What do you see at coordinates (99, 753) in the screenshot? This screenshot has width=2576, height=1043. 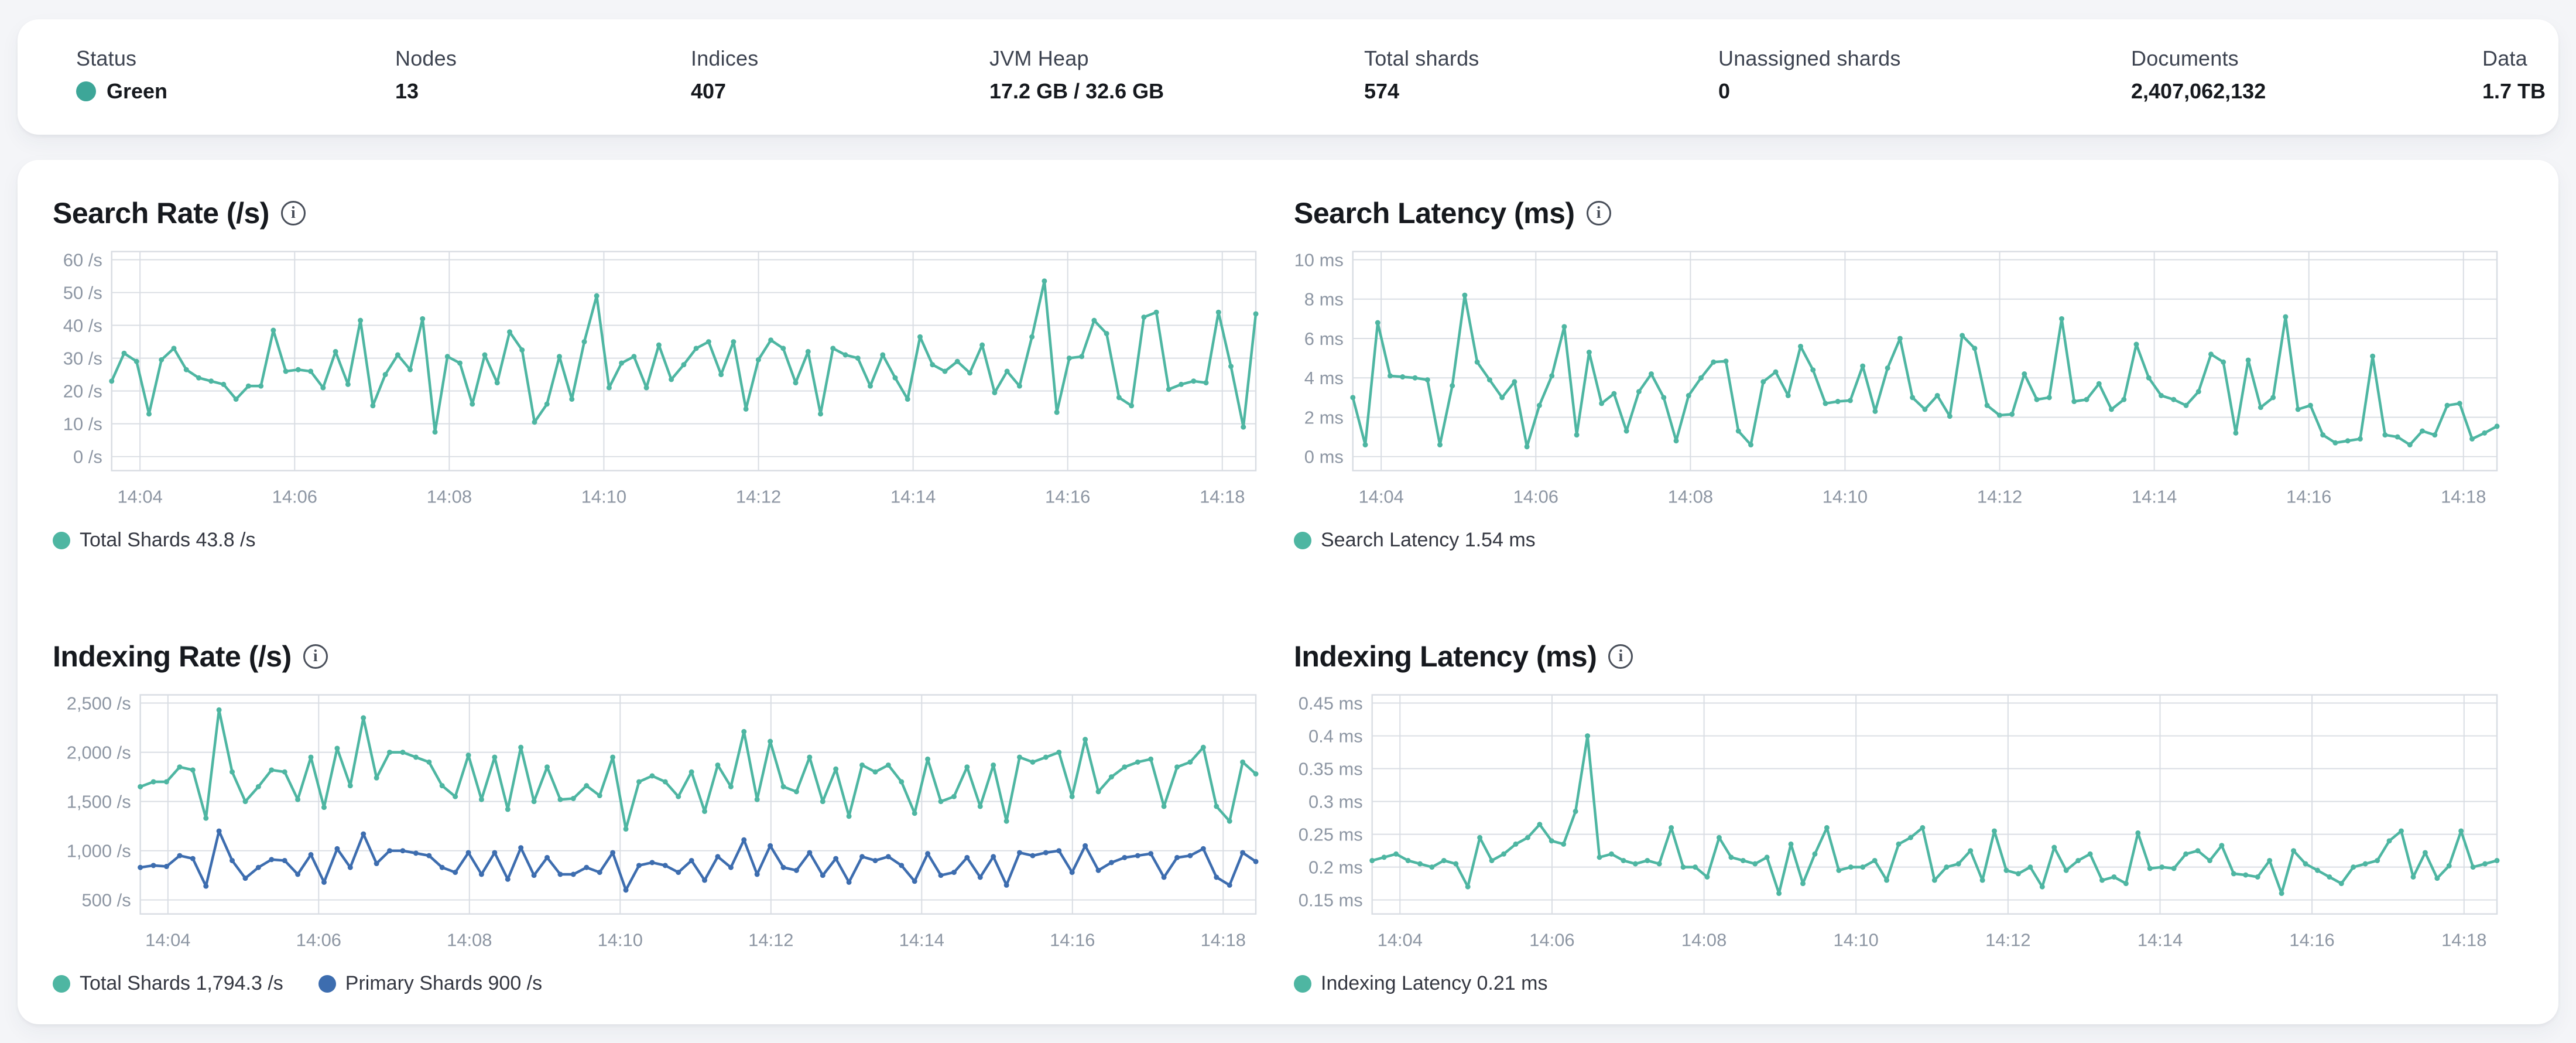 I see `svg-text: 2,000 /s` at bounding box center [99, 753].